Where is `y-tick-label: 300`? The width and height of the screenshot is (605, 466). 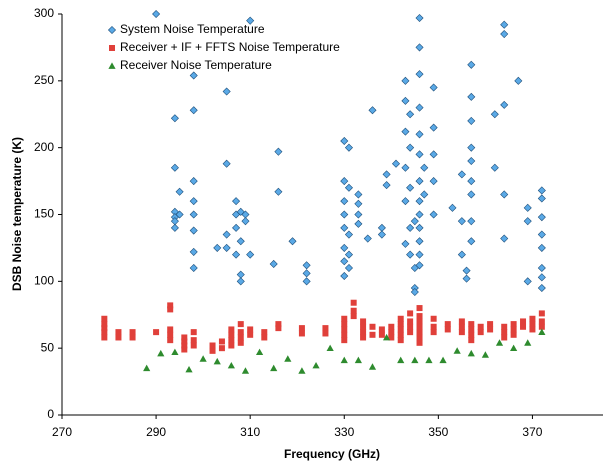 y-tick-label: 300 is located at coordinates (44, 13).